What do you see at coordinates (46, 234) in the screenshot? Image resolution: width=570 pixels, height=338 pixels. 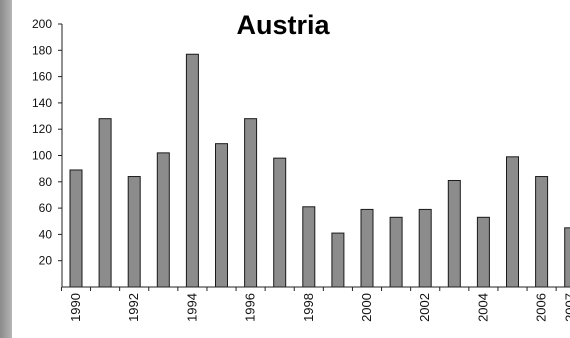 I see `y-tick-label: 40` at bounding box center [46, 234].